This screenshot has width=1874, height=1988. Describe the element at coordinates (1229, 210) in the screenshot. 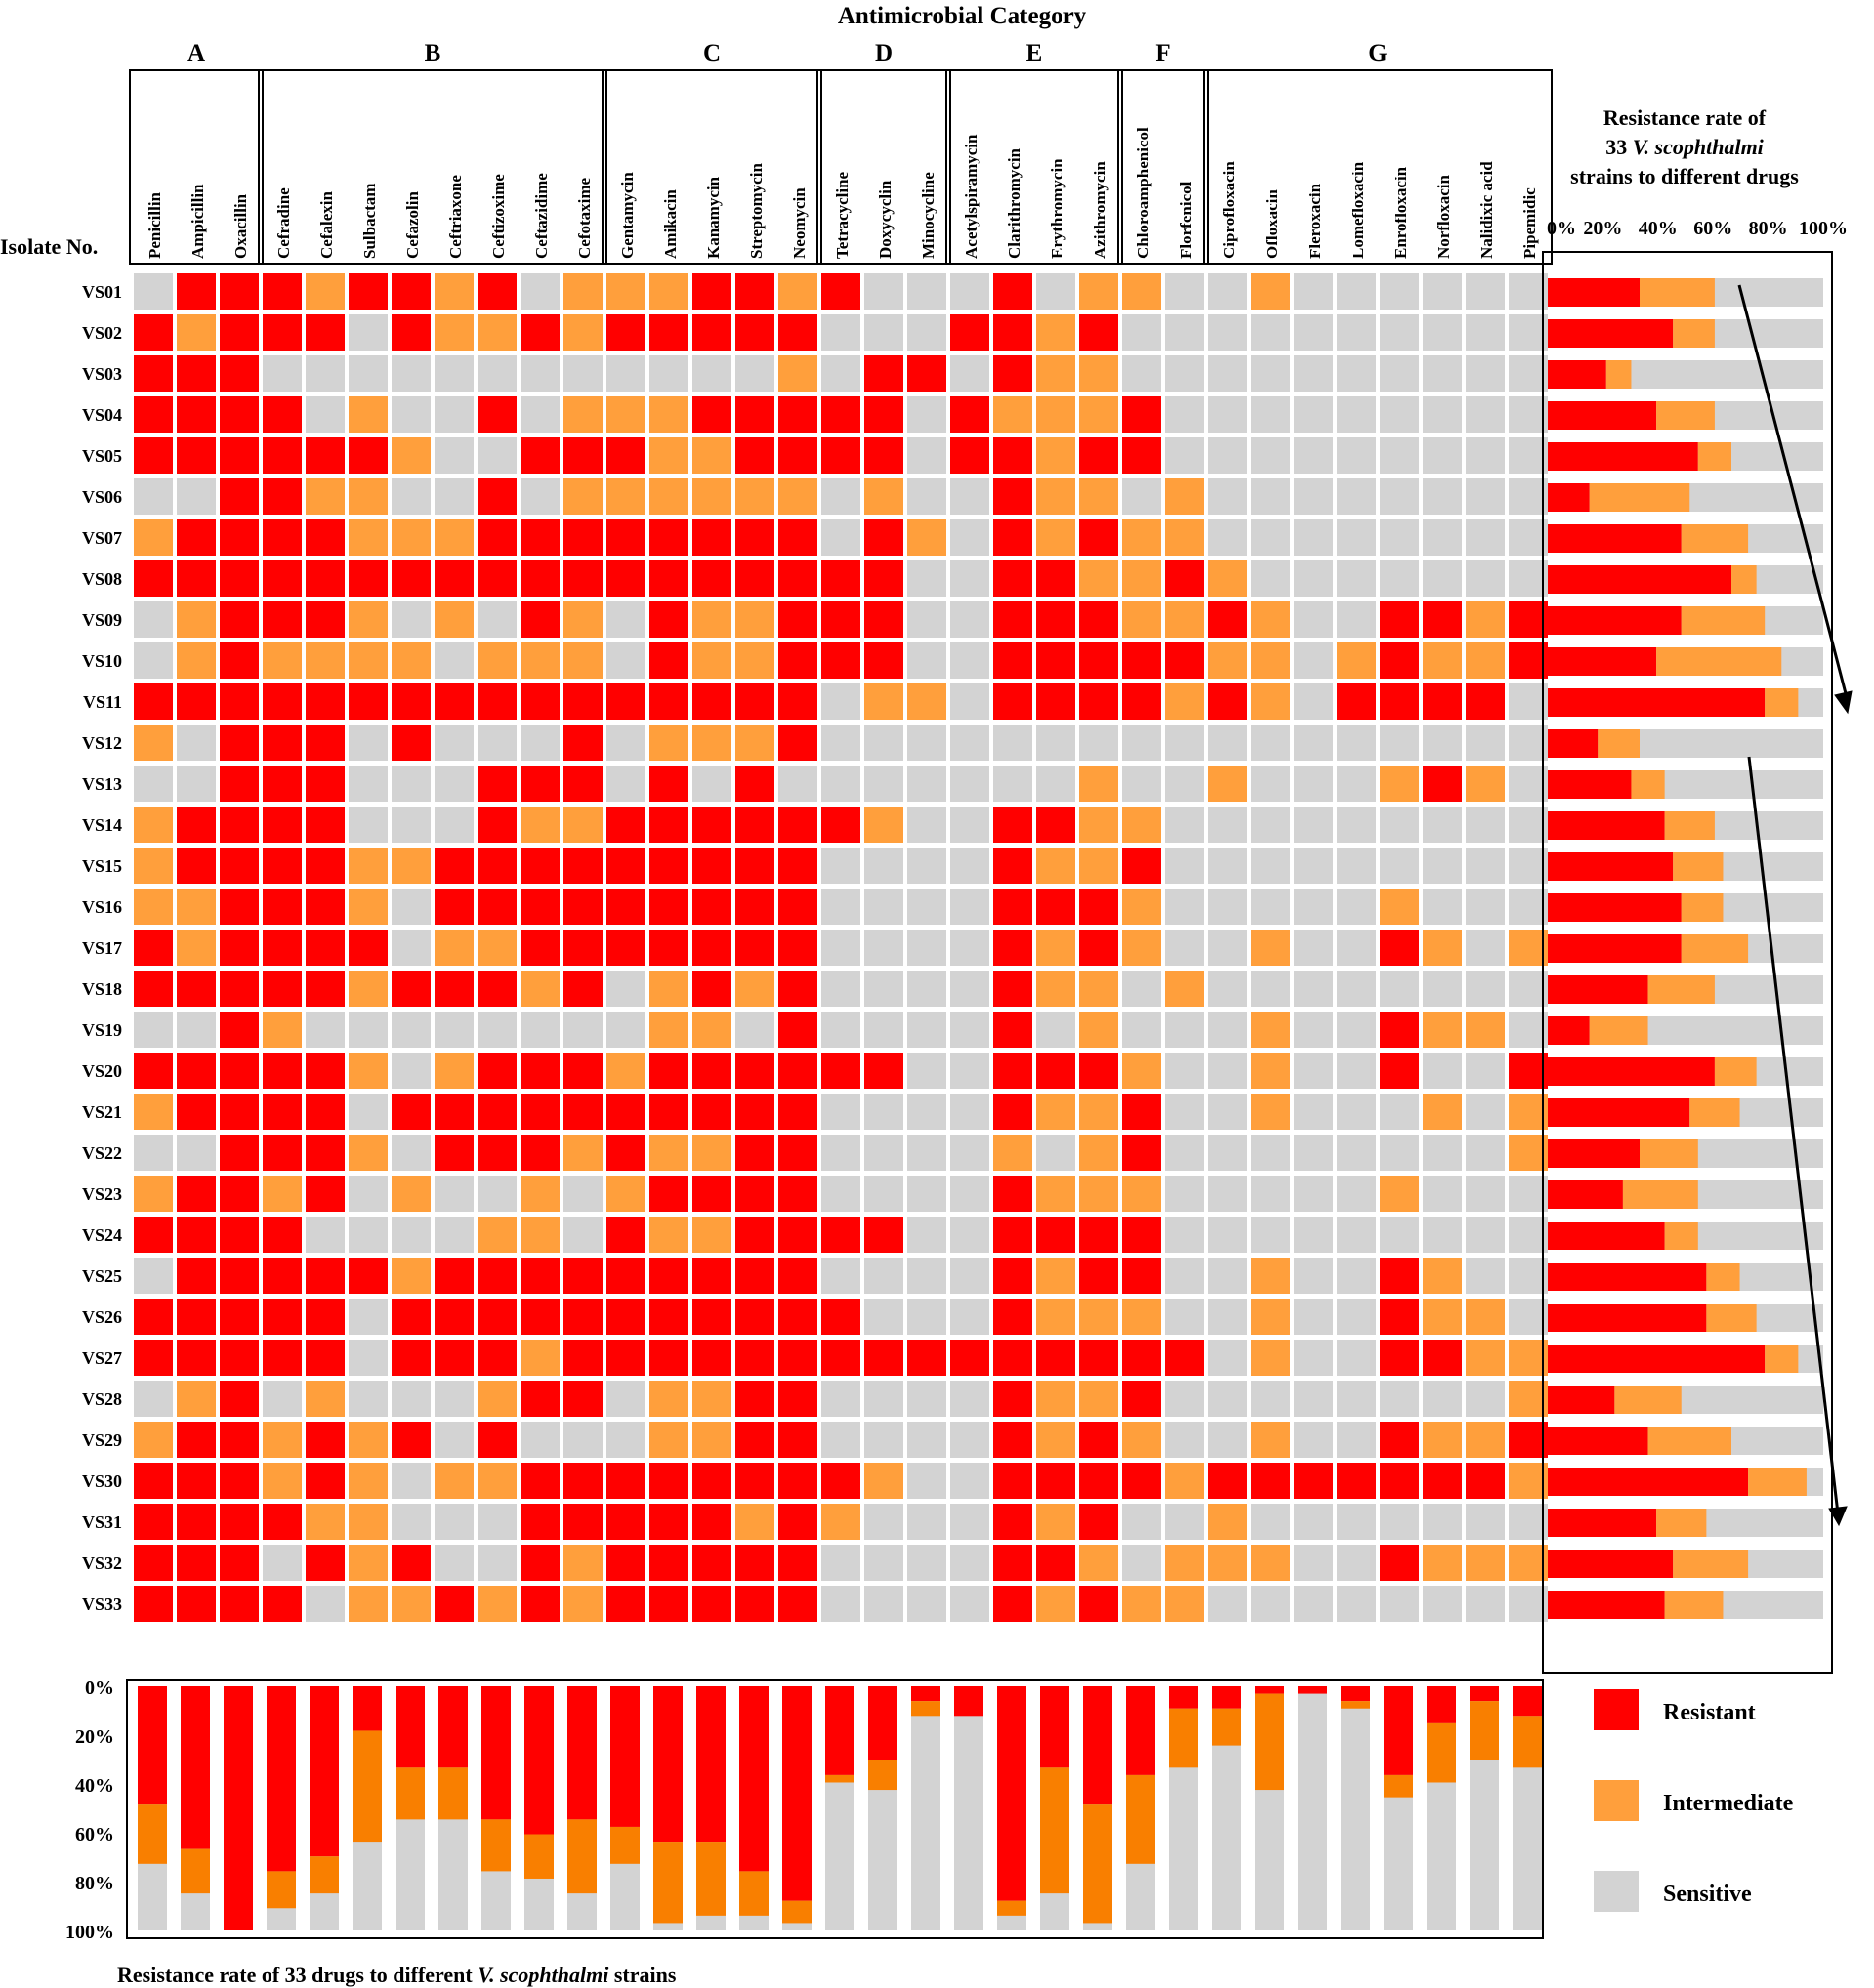

I see `drug-label: Ciprofloxacin` at that location.